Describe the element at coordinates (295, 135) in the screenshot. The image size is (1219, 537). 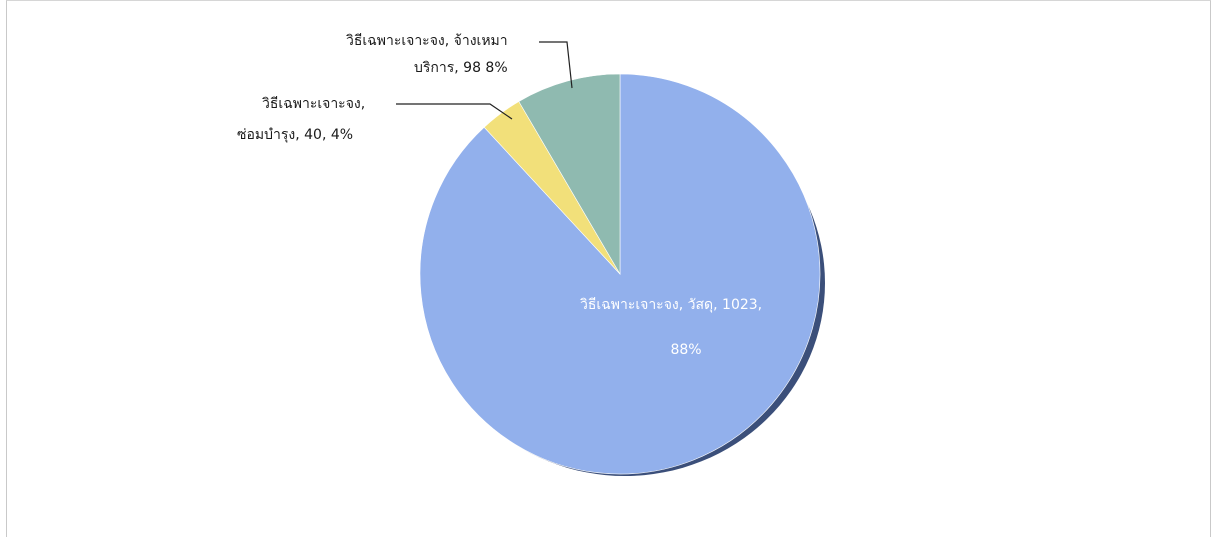
I see `slice-label-1-line2: ซ่อมบำรุง, 40, 4%` at that location.